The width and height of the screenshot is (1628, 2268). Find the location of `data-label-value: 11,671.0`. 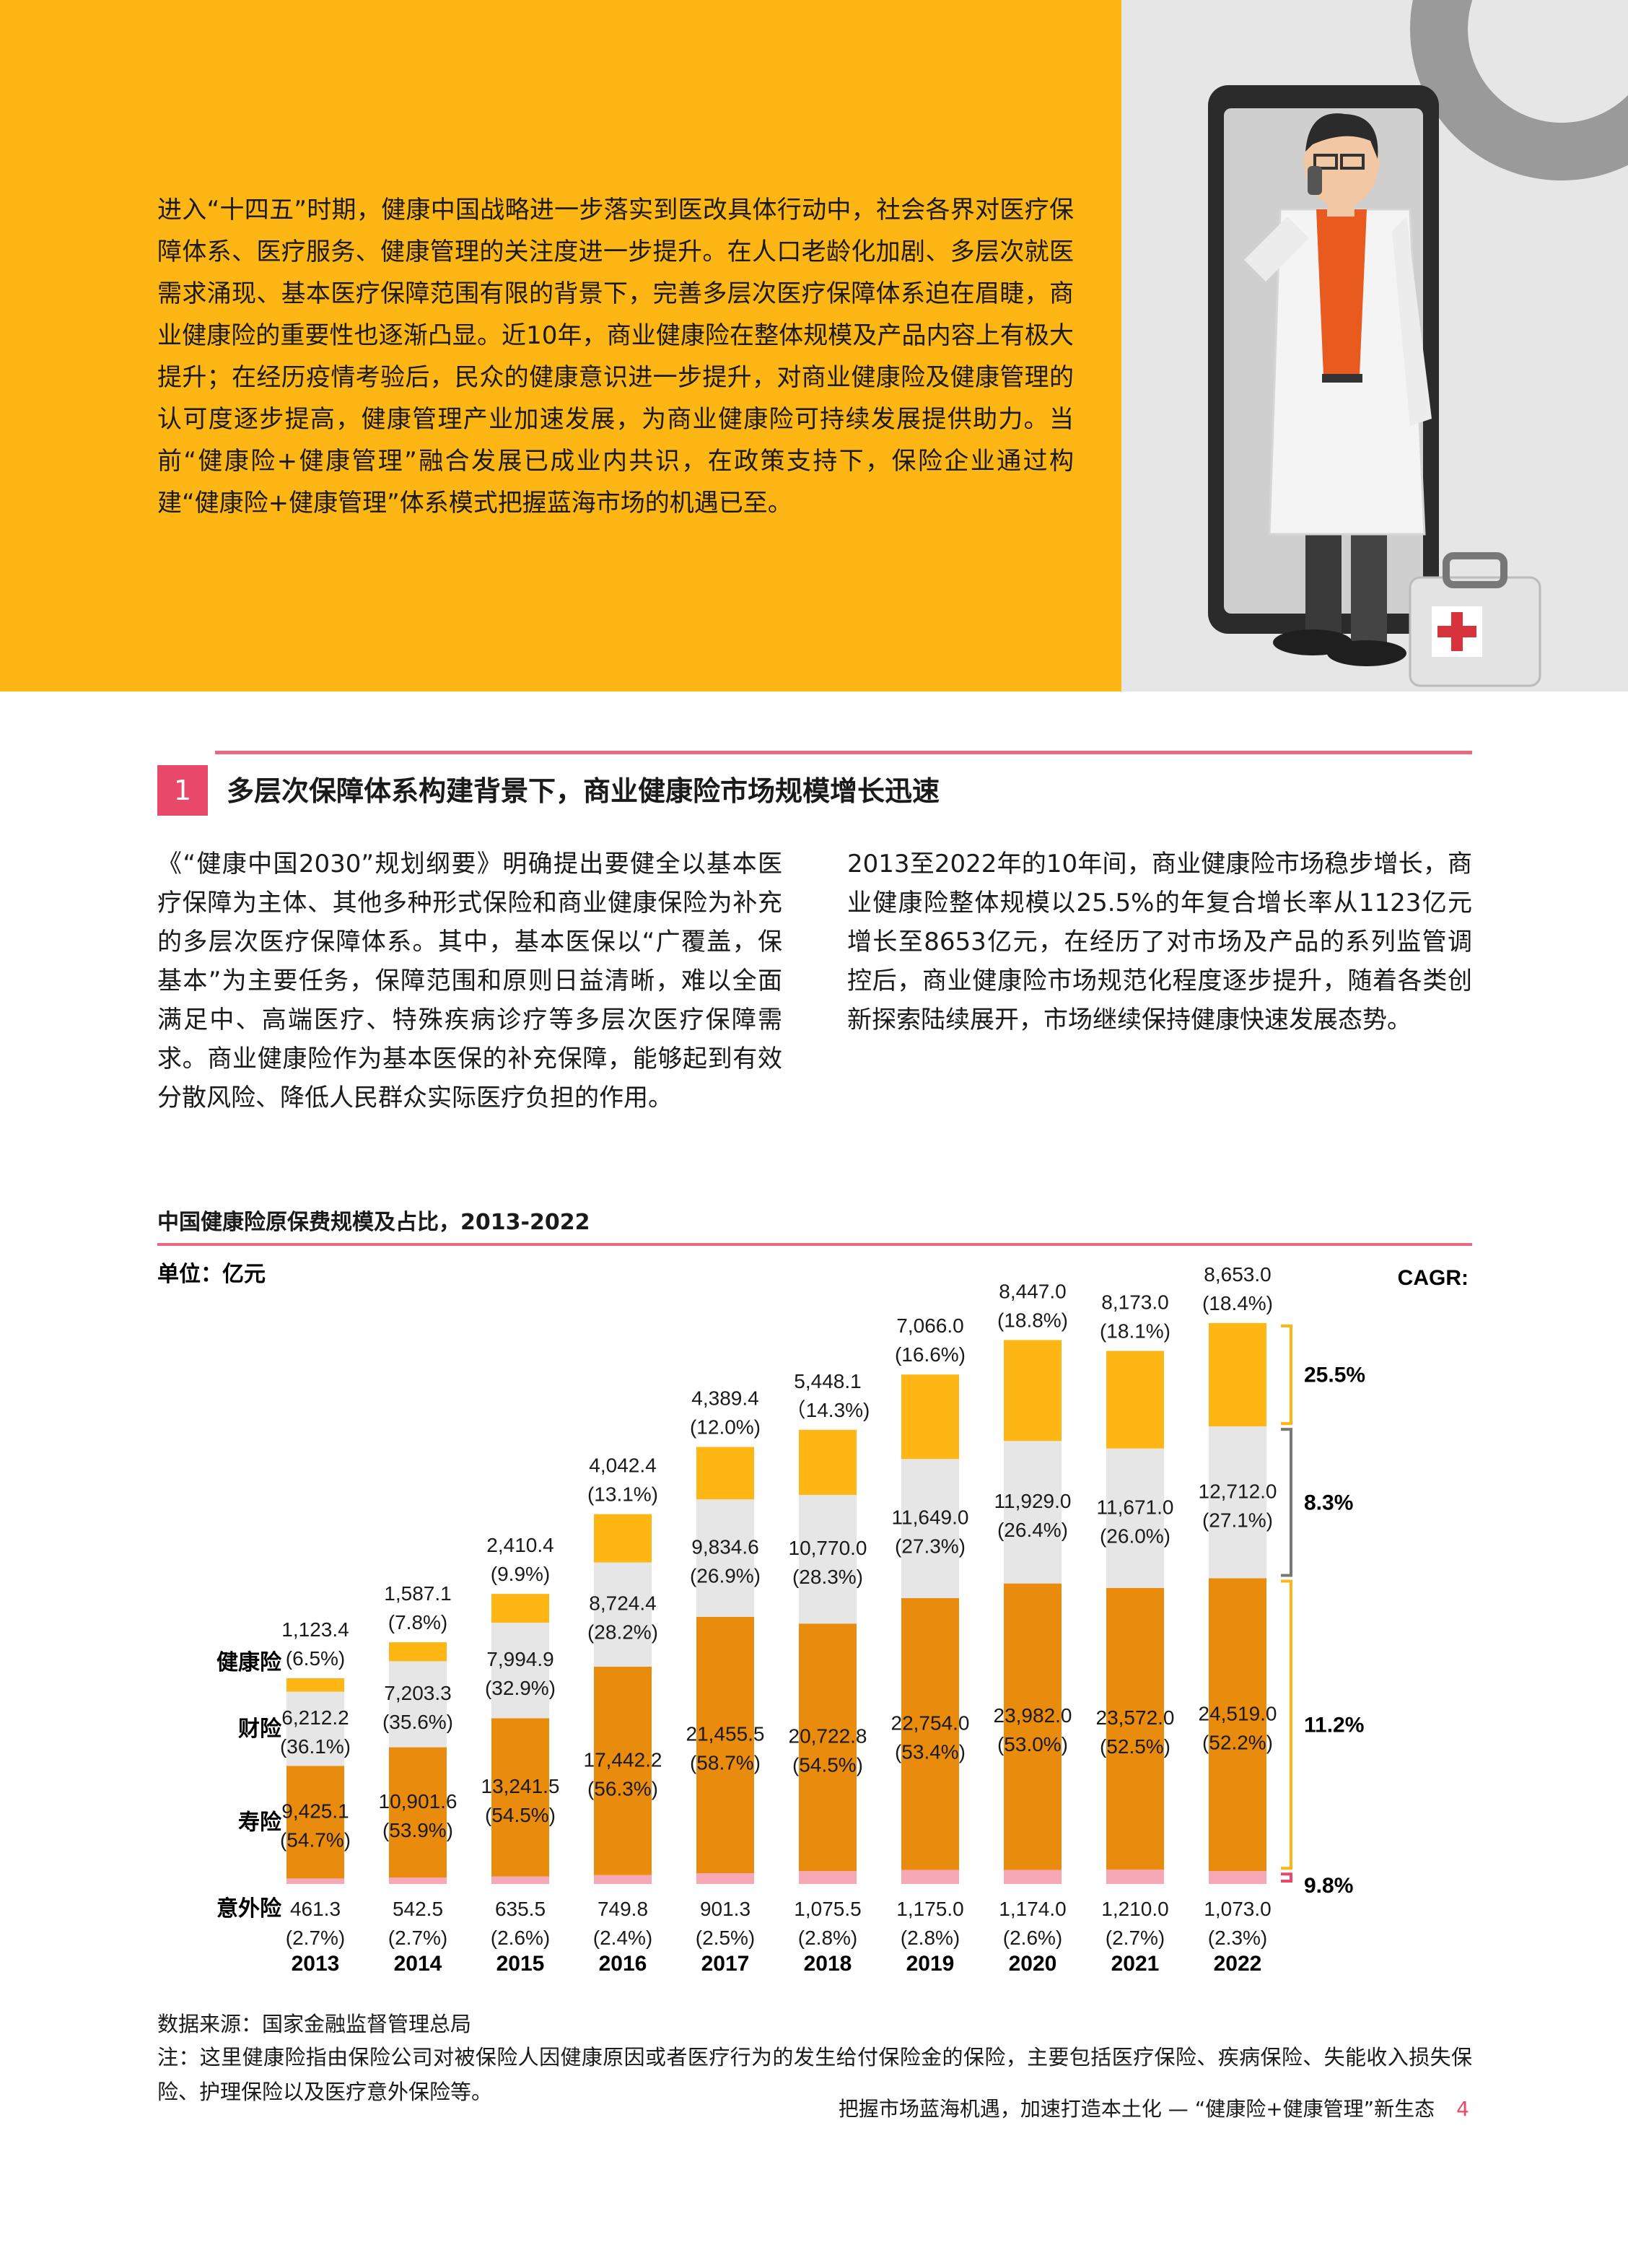

data-label-value: 11,671.0 is located at coordinates (1135, 1507).